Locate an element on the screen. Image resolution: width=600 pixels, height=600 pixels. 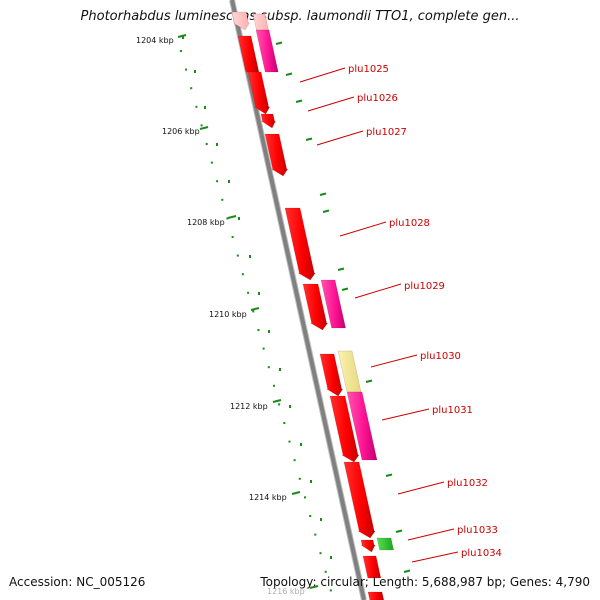
gene-label-plu1034: plu1034 is located at coordinates (481, 553).